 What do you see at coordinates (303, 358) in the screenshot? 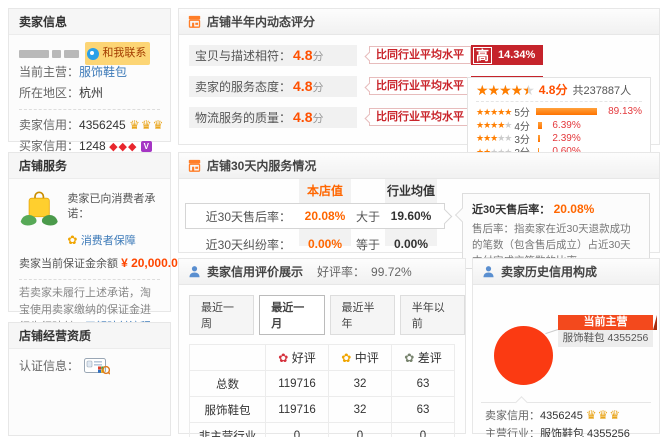
I see `col-good: 好评` at bounding box center [303, 358].